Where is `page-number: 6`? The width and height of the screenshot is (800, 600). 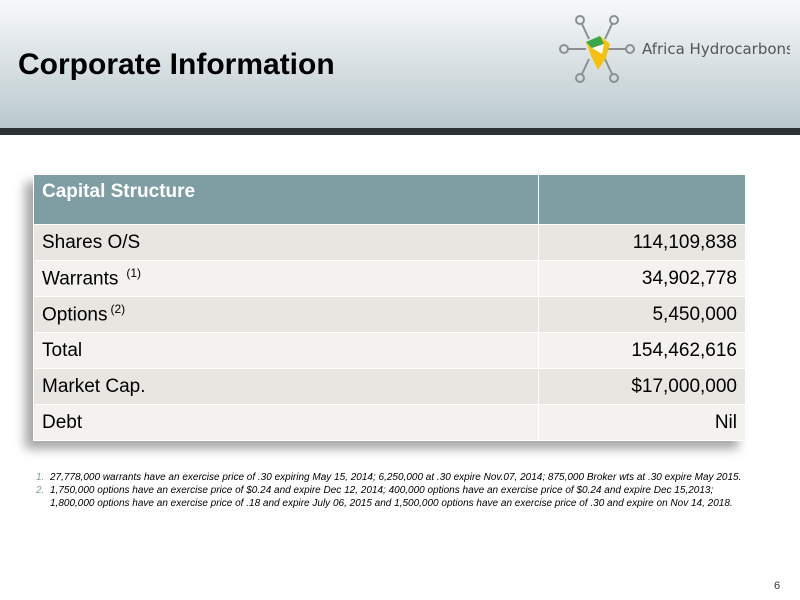
page-number: 6 is located at coordinates (777, 586).